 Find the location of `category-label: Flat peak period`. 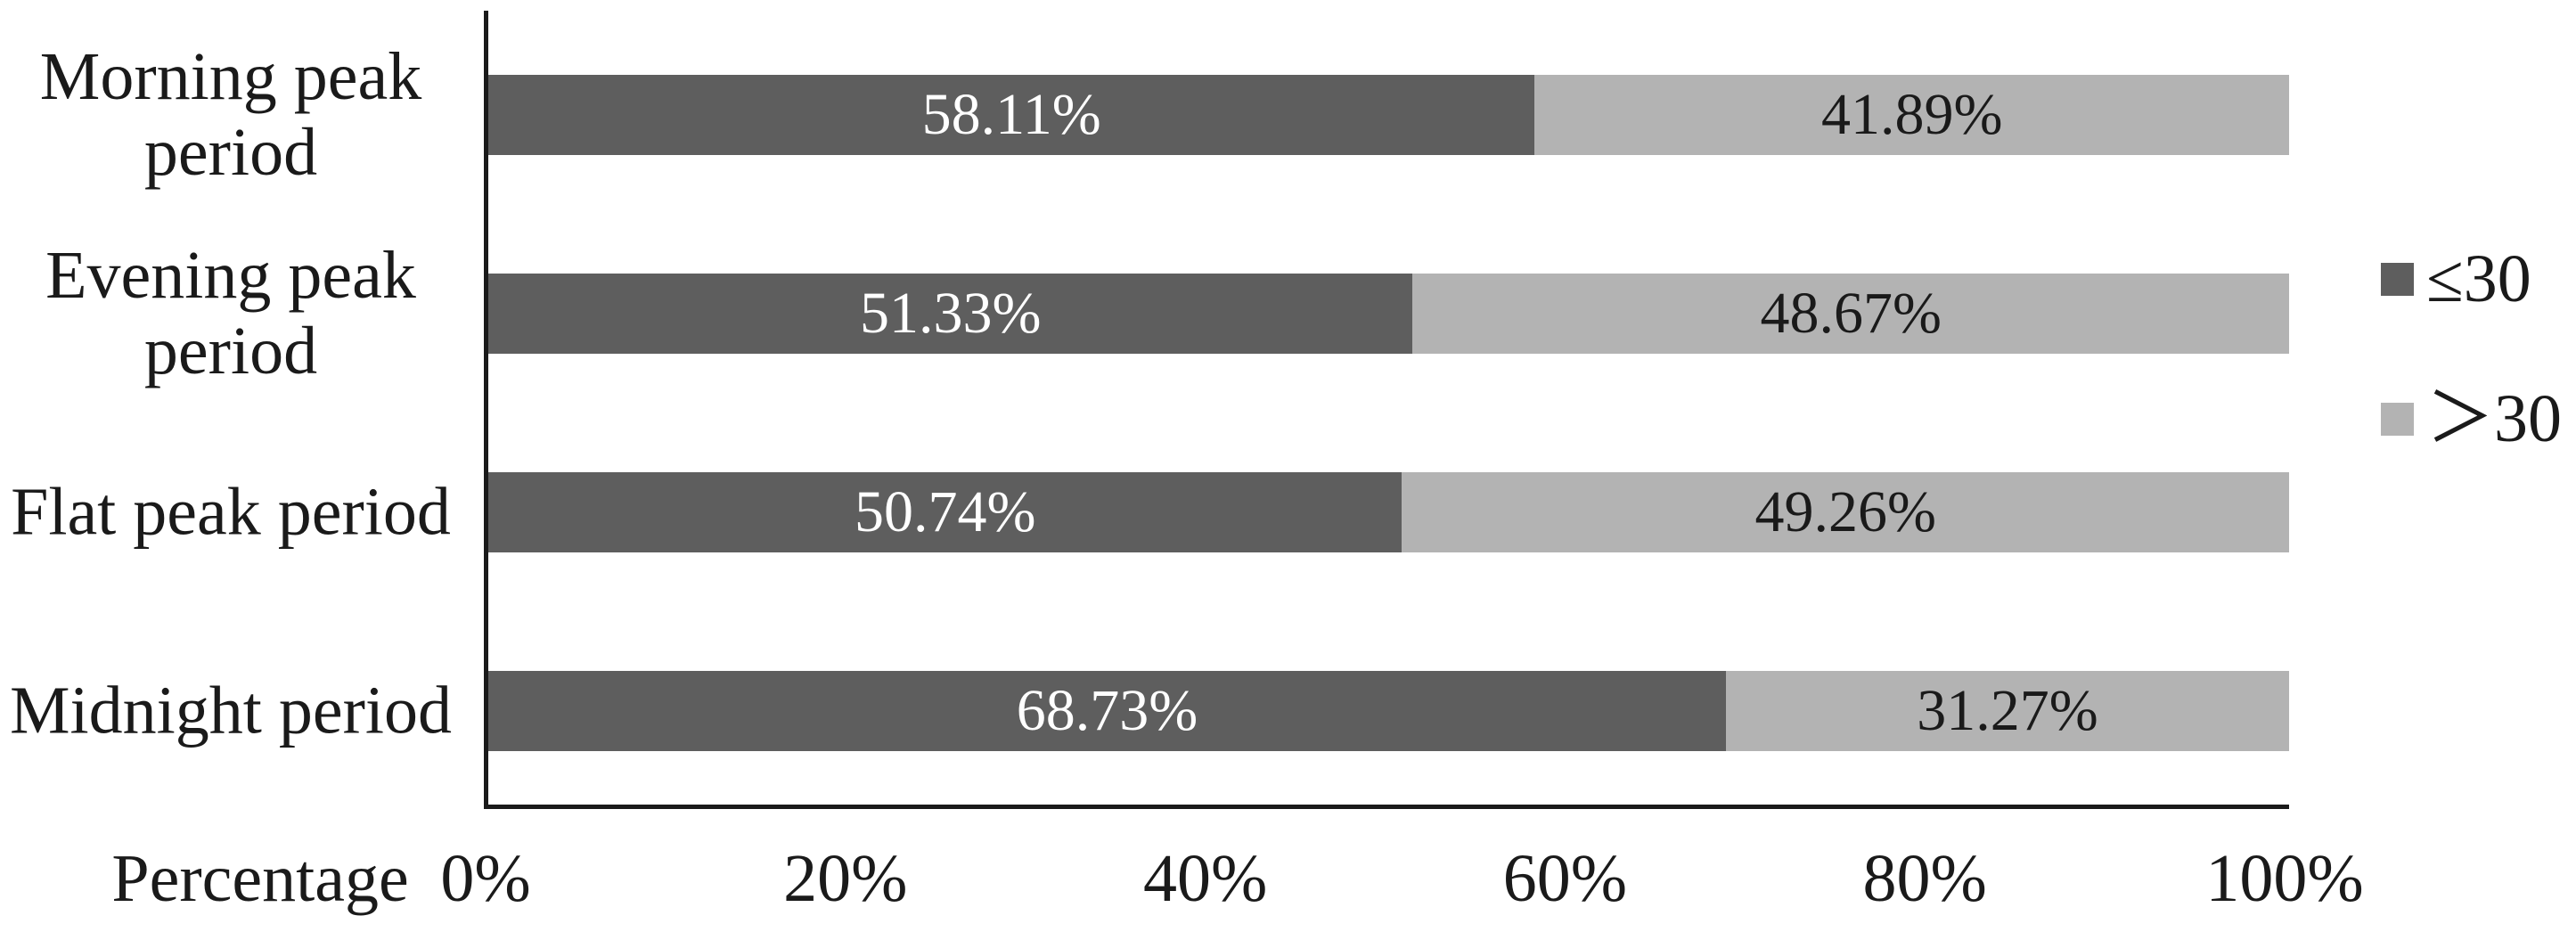

category-label: Flat peak period is located at coordinates (231, 512).